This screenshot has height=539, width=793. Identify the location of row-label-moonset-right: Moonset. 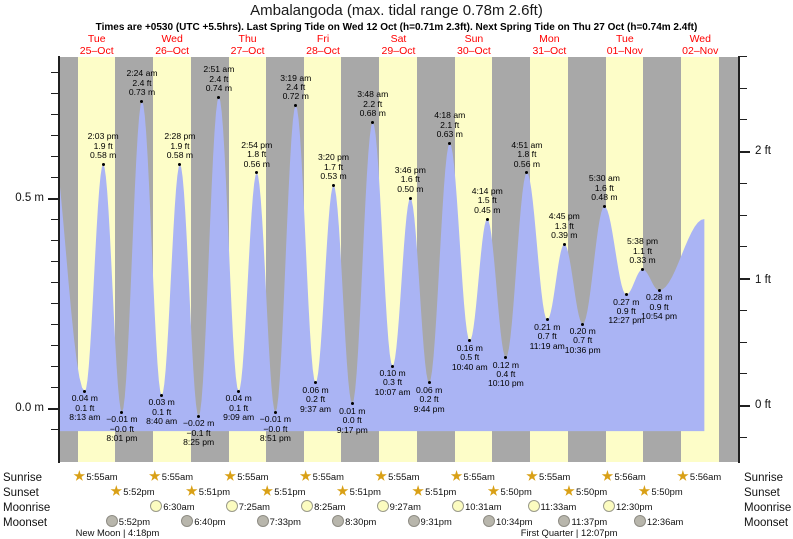
(766, 523).